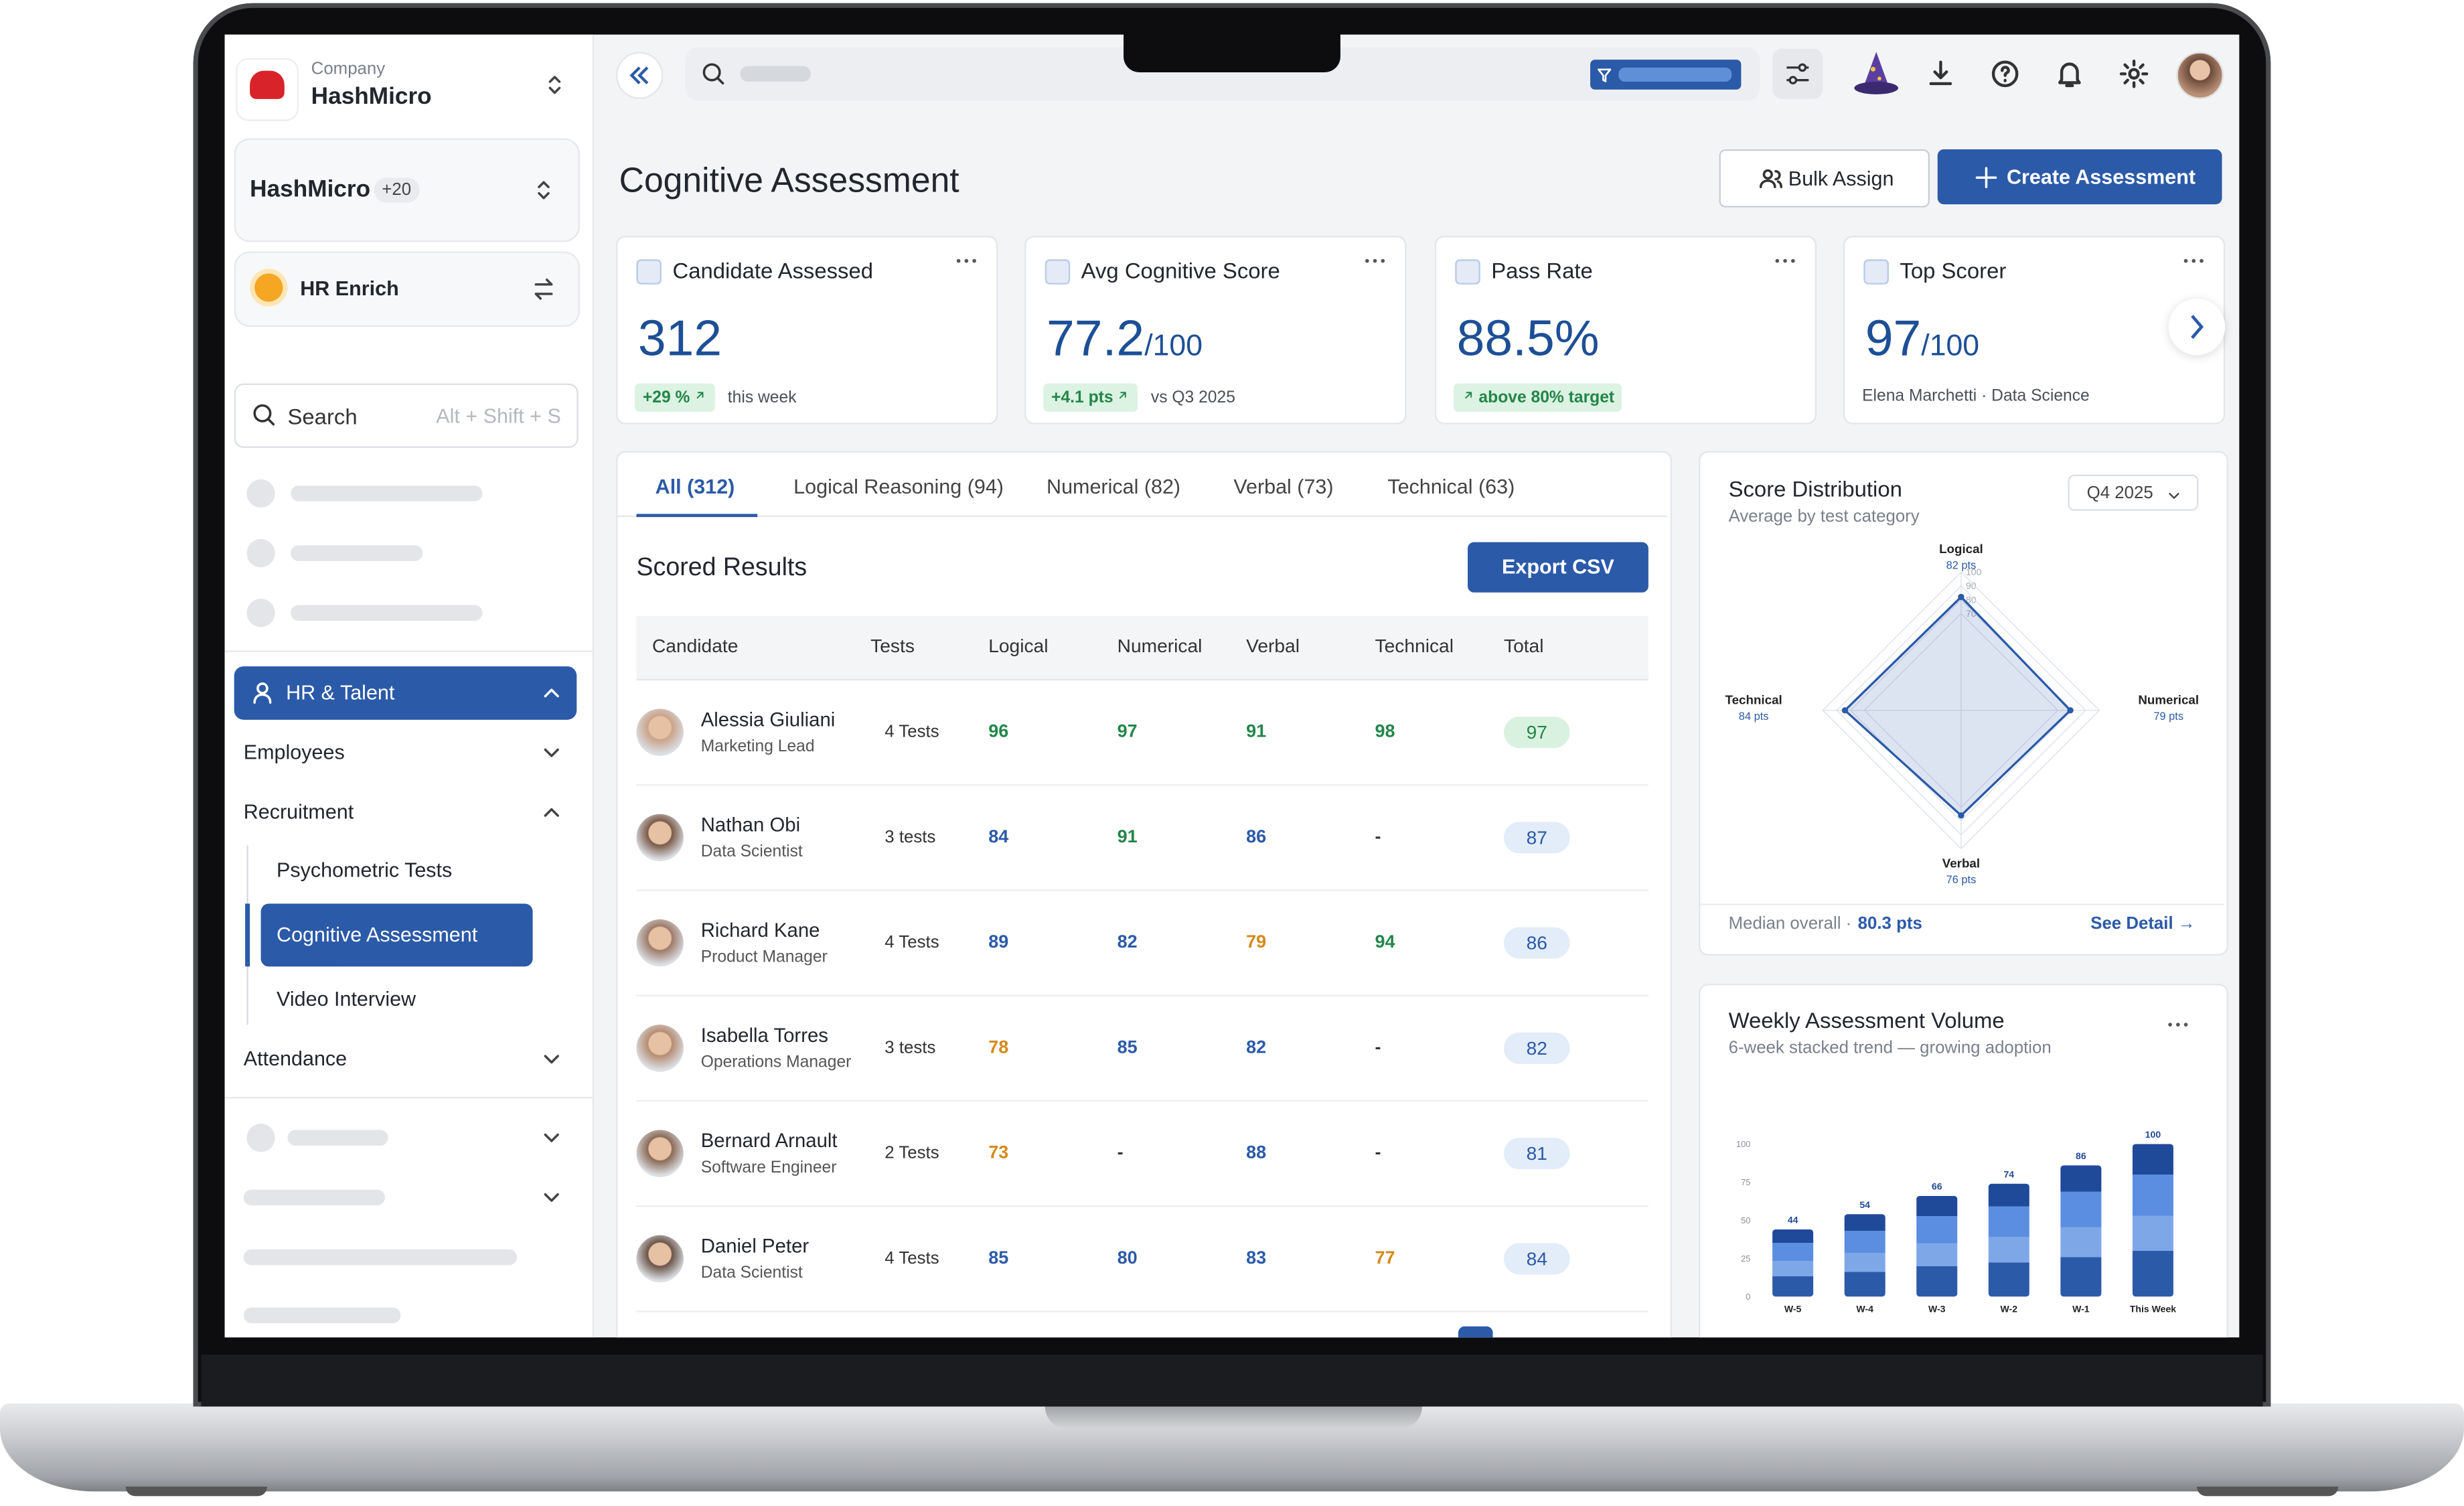 This screenshot has height=1506, width=2464. What do you see at coordinates (998, 1048) in the screenshot?
I see `score-cell: 78` at bounding box center [998, 1048].